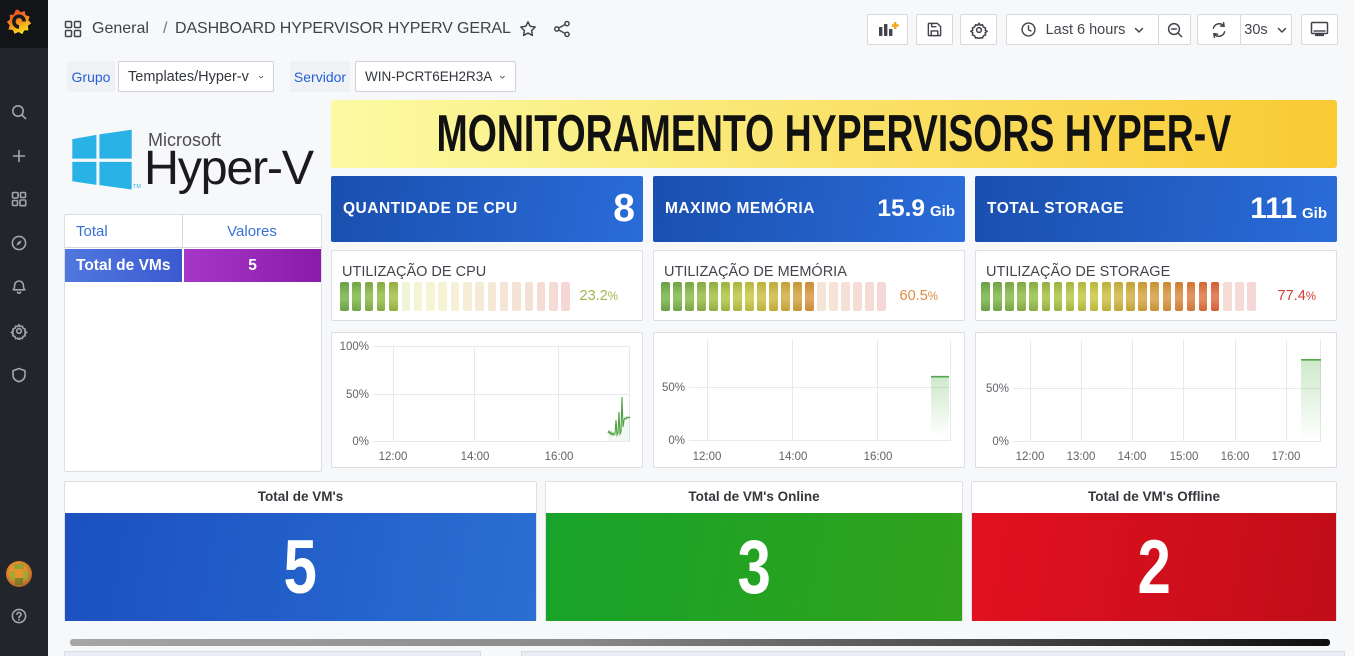  Describe the element at coordinates (1184, 457) in the screenshot. I see `svg-text: 15:00` at that location.